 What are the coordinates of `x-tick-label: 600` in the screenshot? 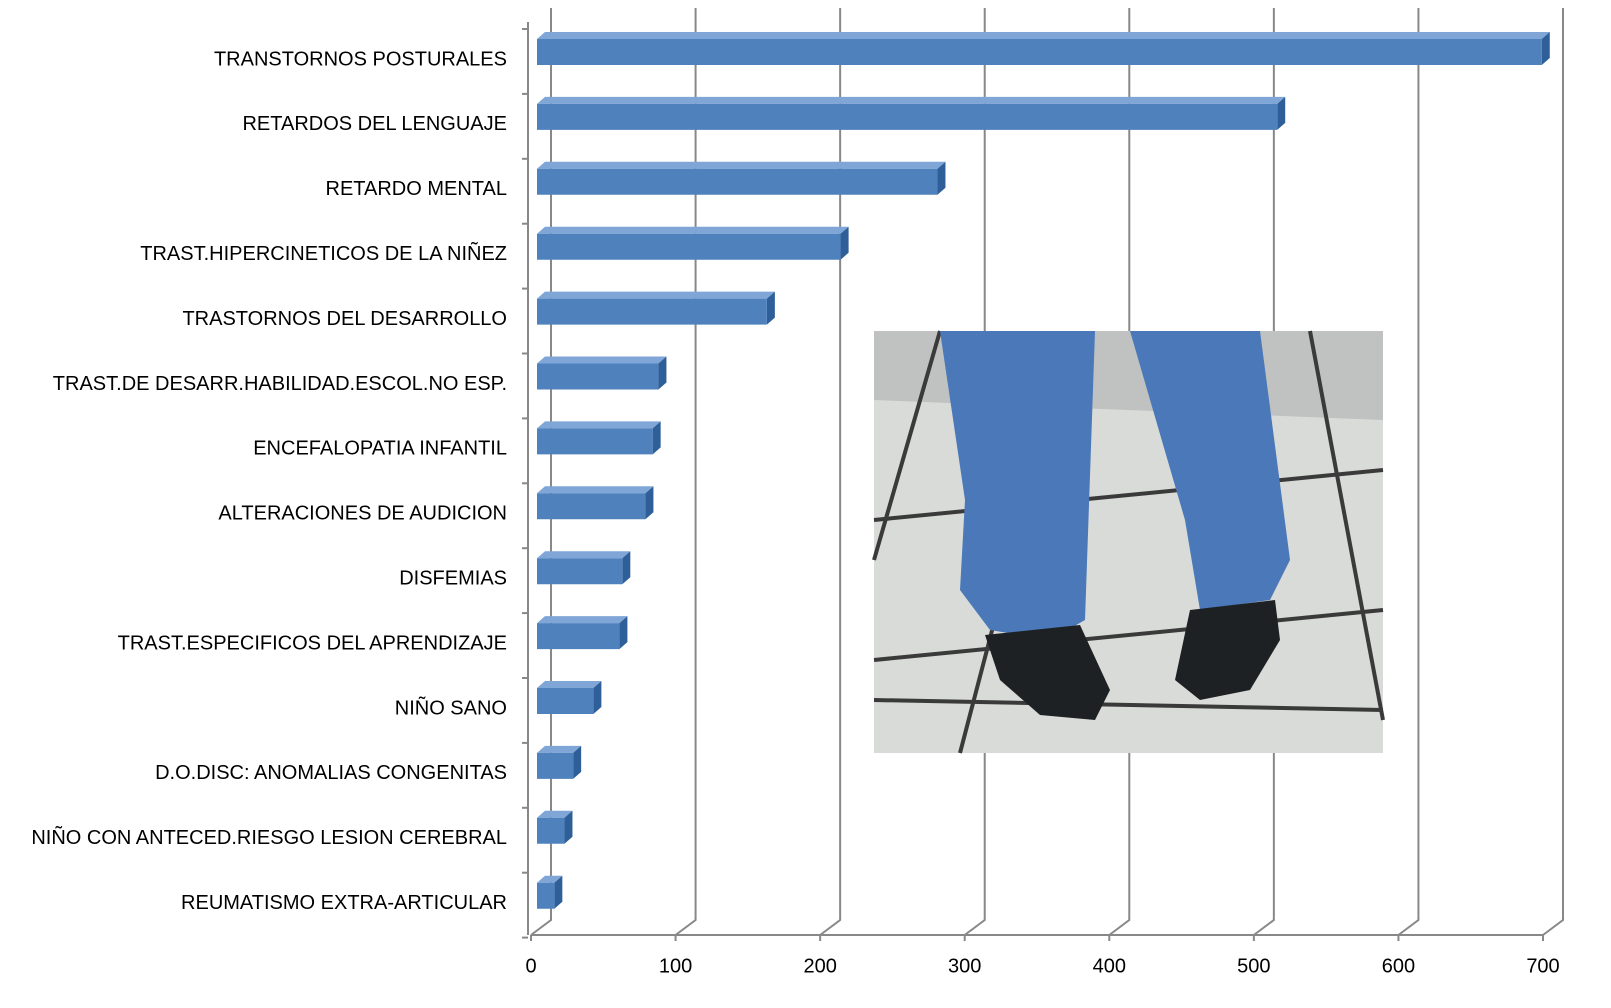 It's located at (1398, 966).